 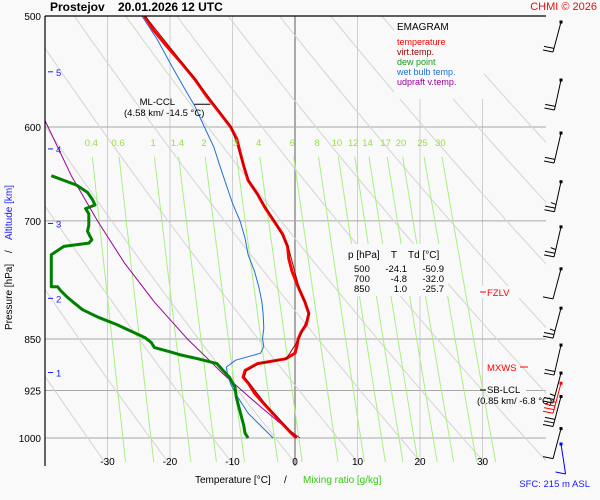 What do you see at coordinates (232, 462) in the screenshot?
I see `x-tick-label: -10` at bounding box center [232, 462].